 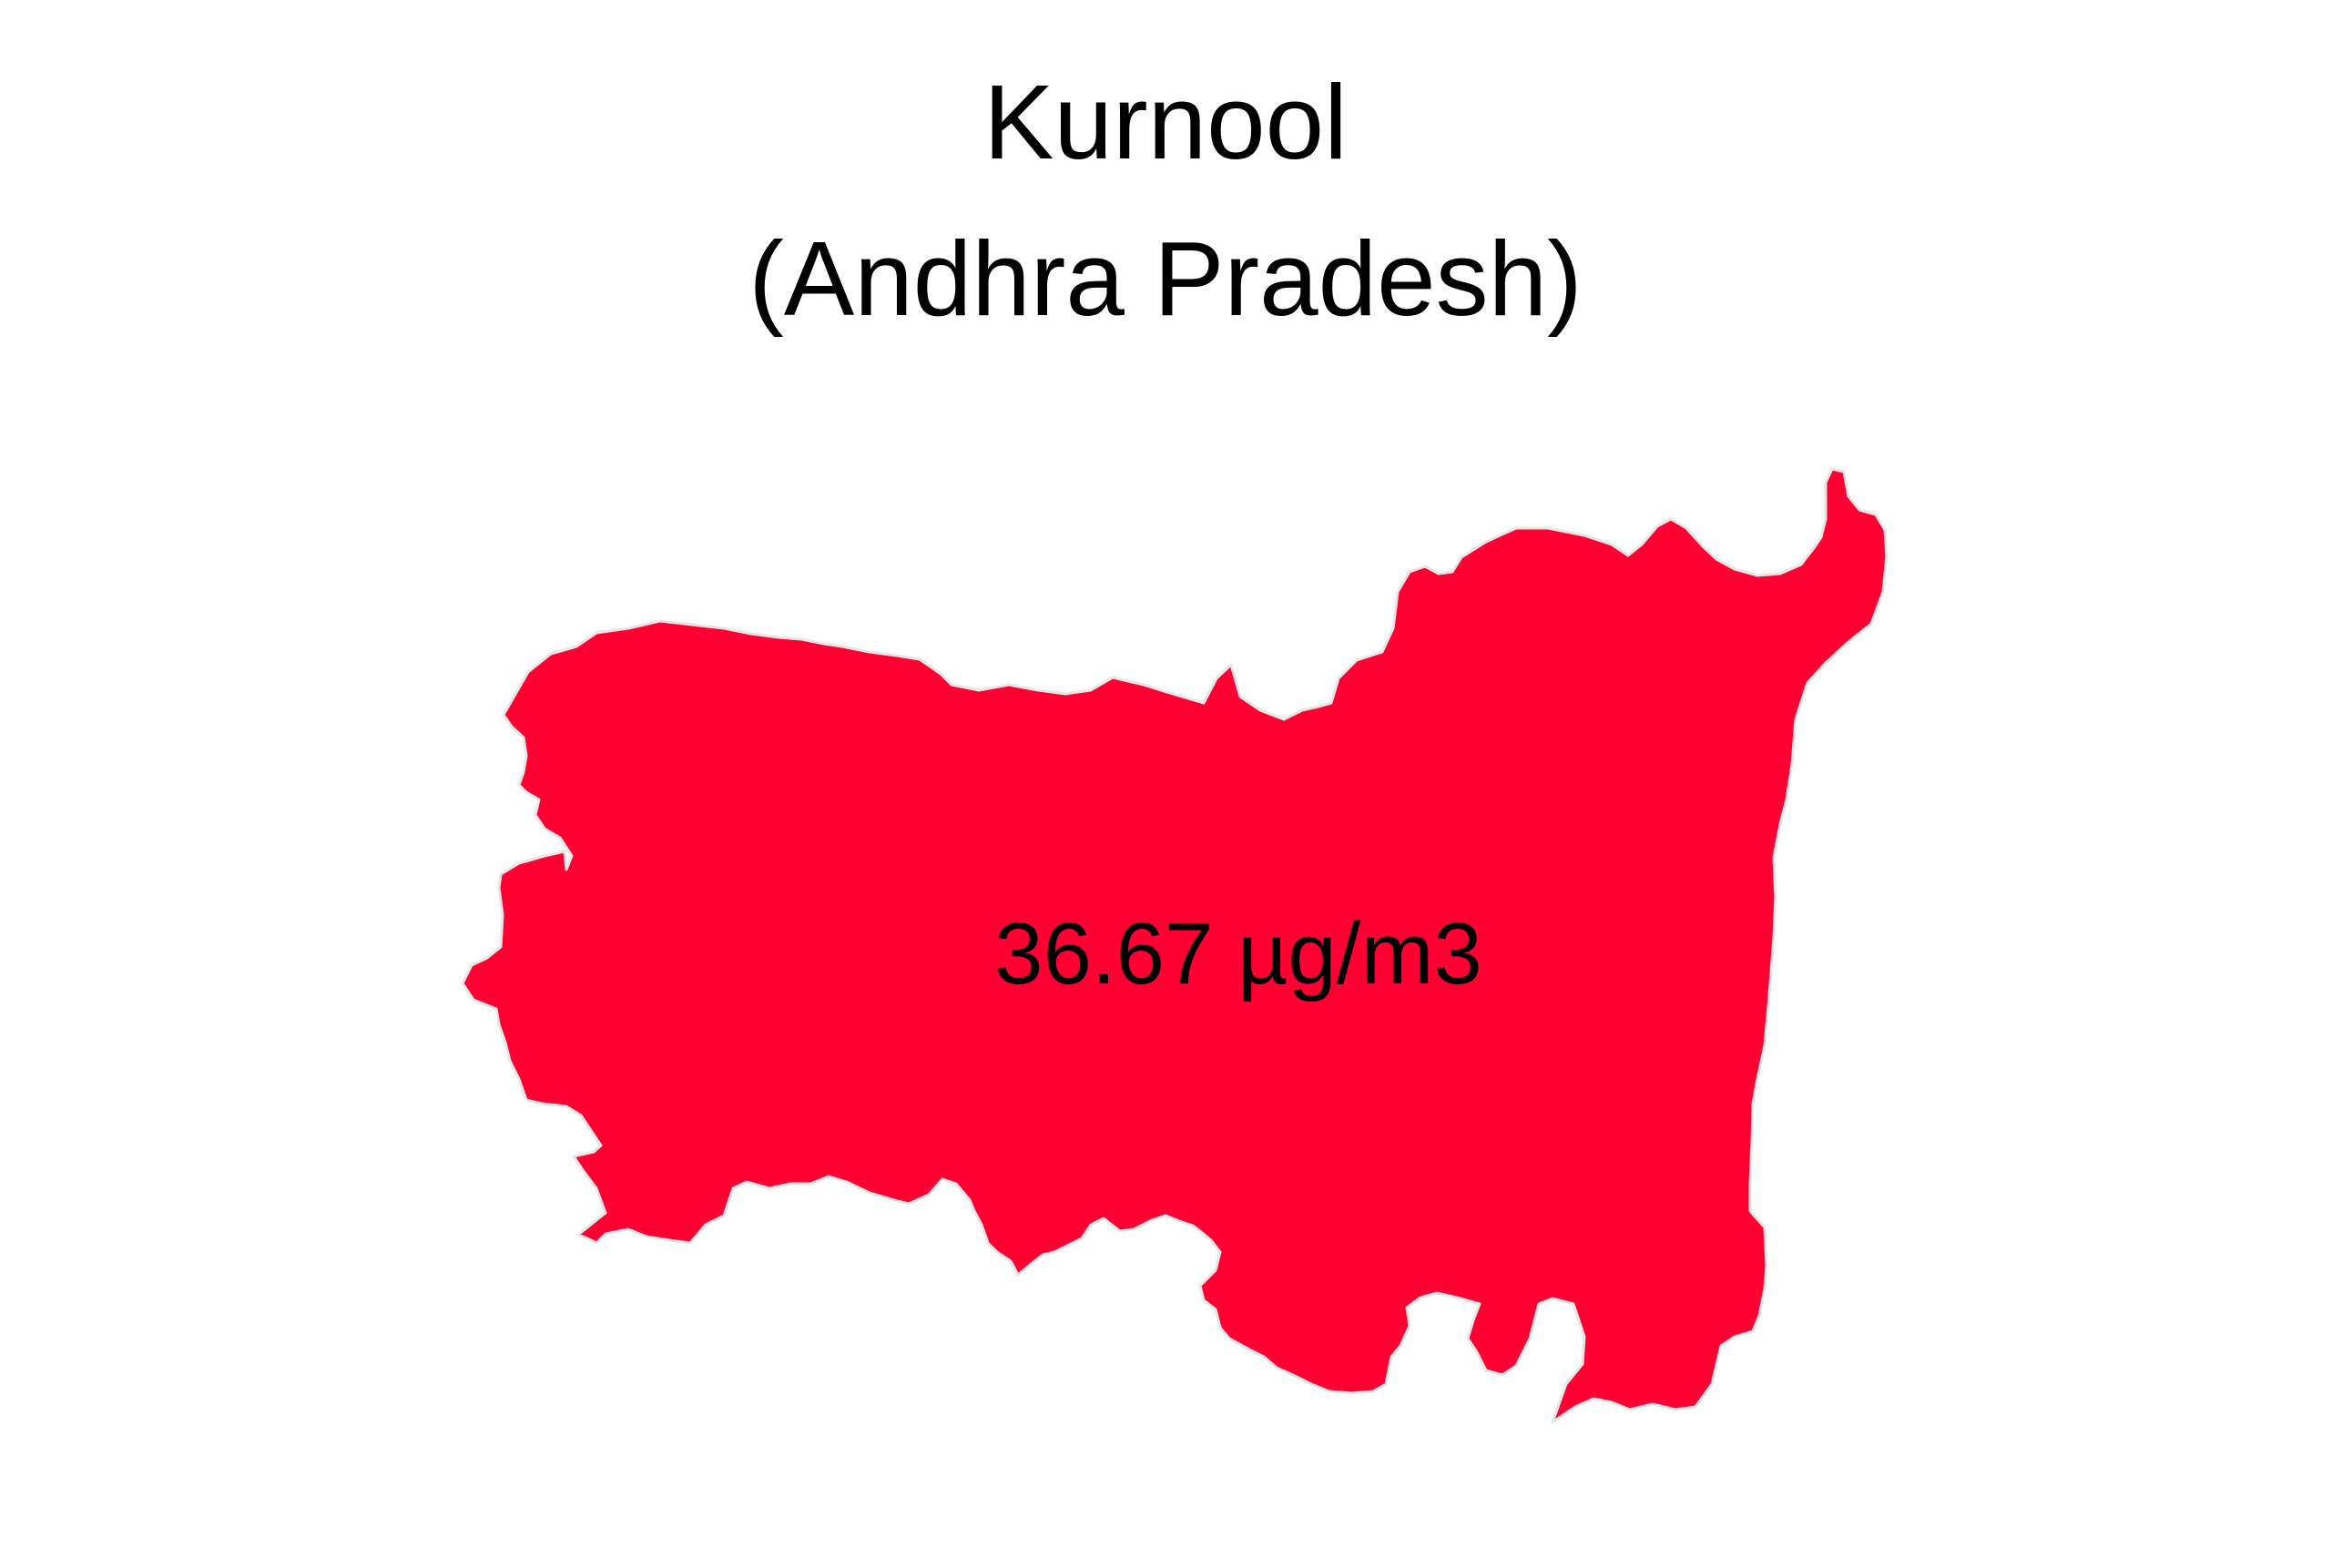 What do you see at coordinates (1165, 122) in the screenshot?
I see `map-title: Kurnool` at bounding box center [1165, 122].